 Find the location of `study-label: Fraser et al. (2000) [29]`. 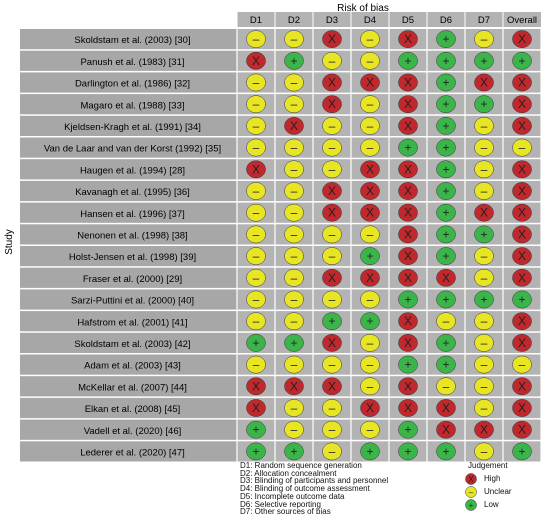

study-label: Fraser et al. (2000) [29] is located at coordinates (132, 279).